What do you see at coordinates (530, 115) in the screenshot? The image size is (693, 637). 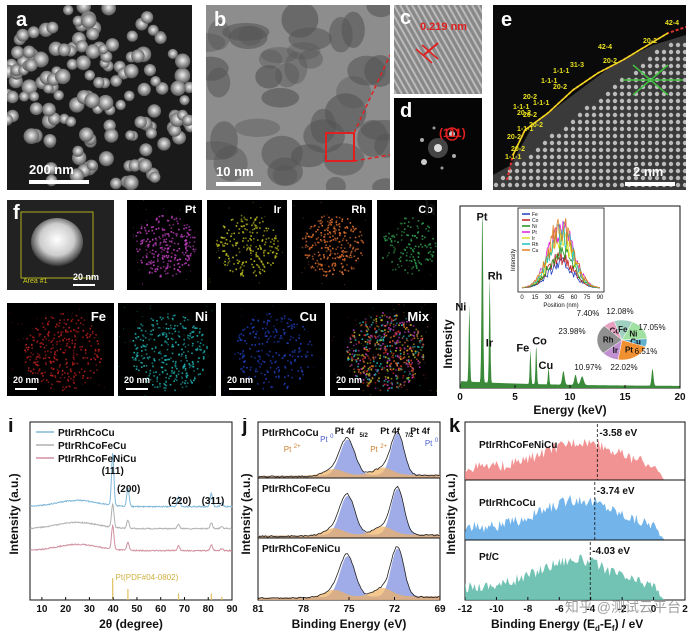 I see `facet-label: 20-2` at bounding box center [530, 115].